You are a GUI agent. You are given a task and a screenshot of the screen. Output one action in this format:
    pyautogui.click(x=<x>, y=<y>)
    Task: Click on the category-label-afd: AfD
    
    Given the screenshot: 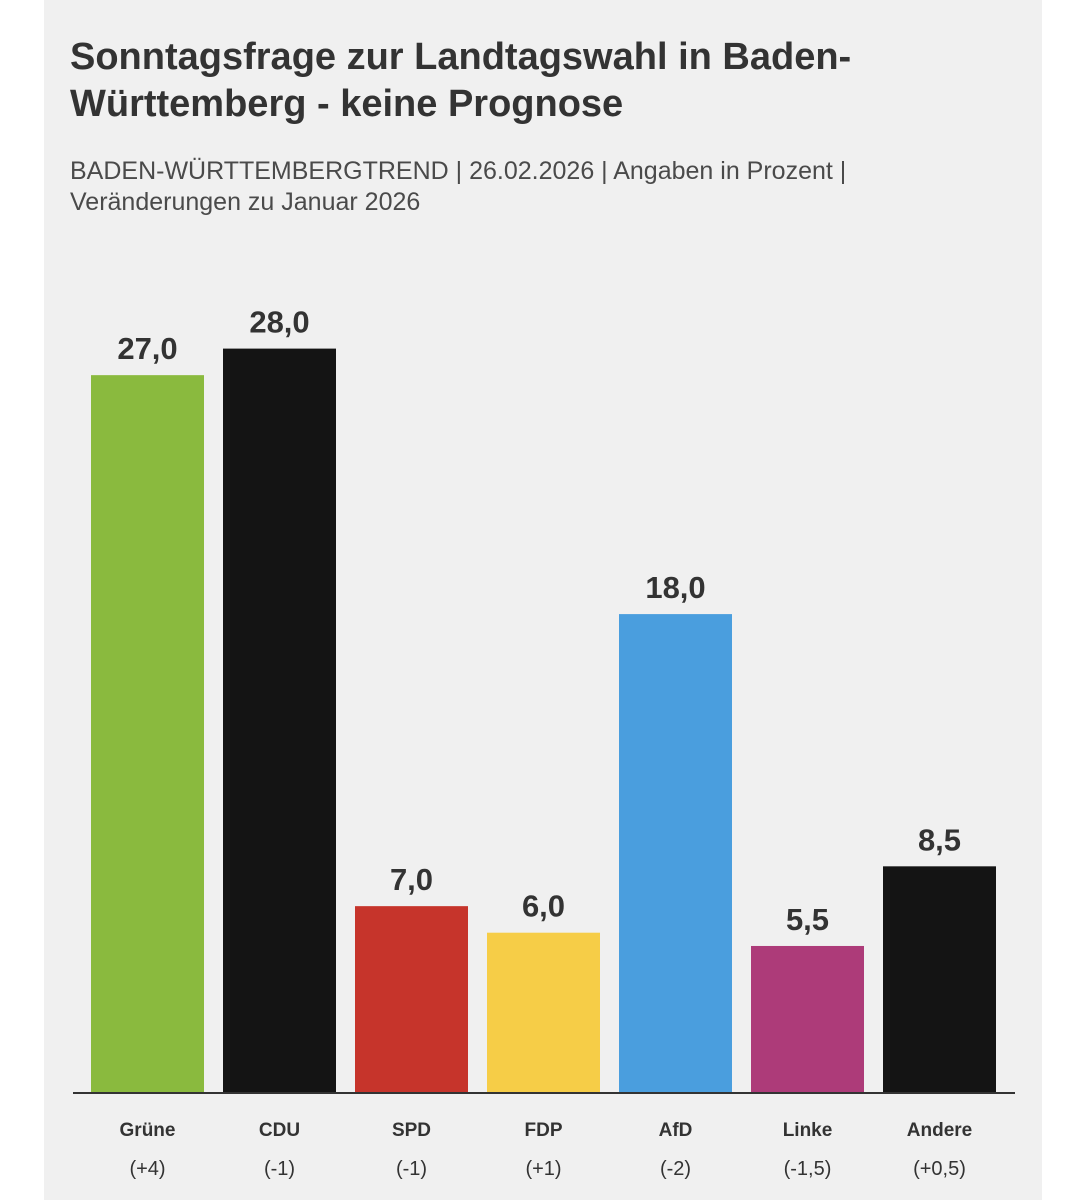 What is the action you would take?
    pyautogui.click(x=676, y=1130)
    